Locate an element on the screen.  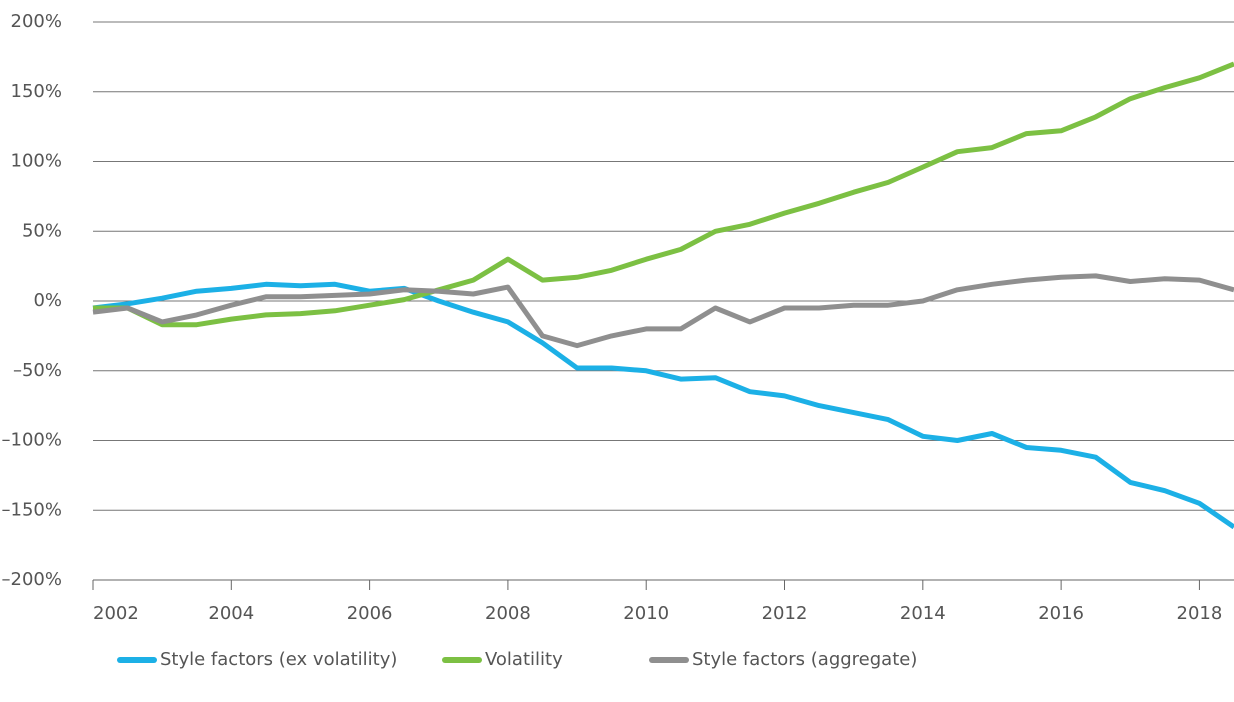
legend-label: Volatility is located at coordinates (524, 659).